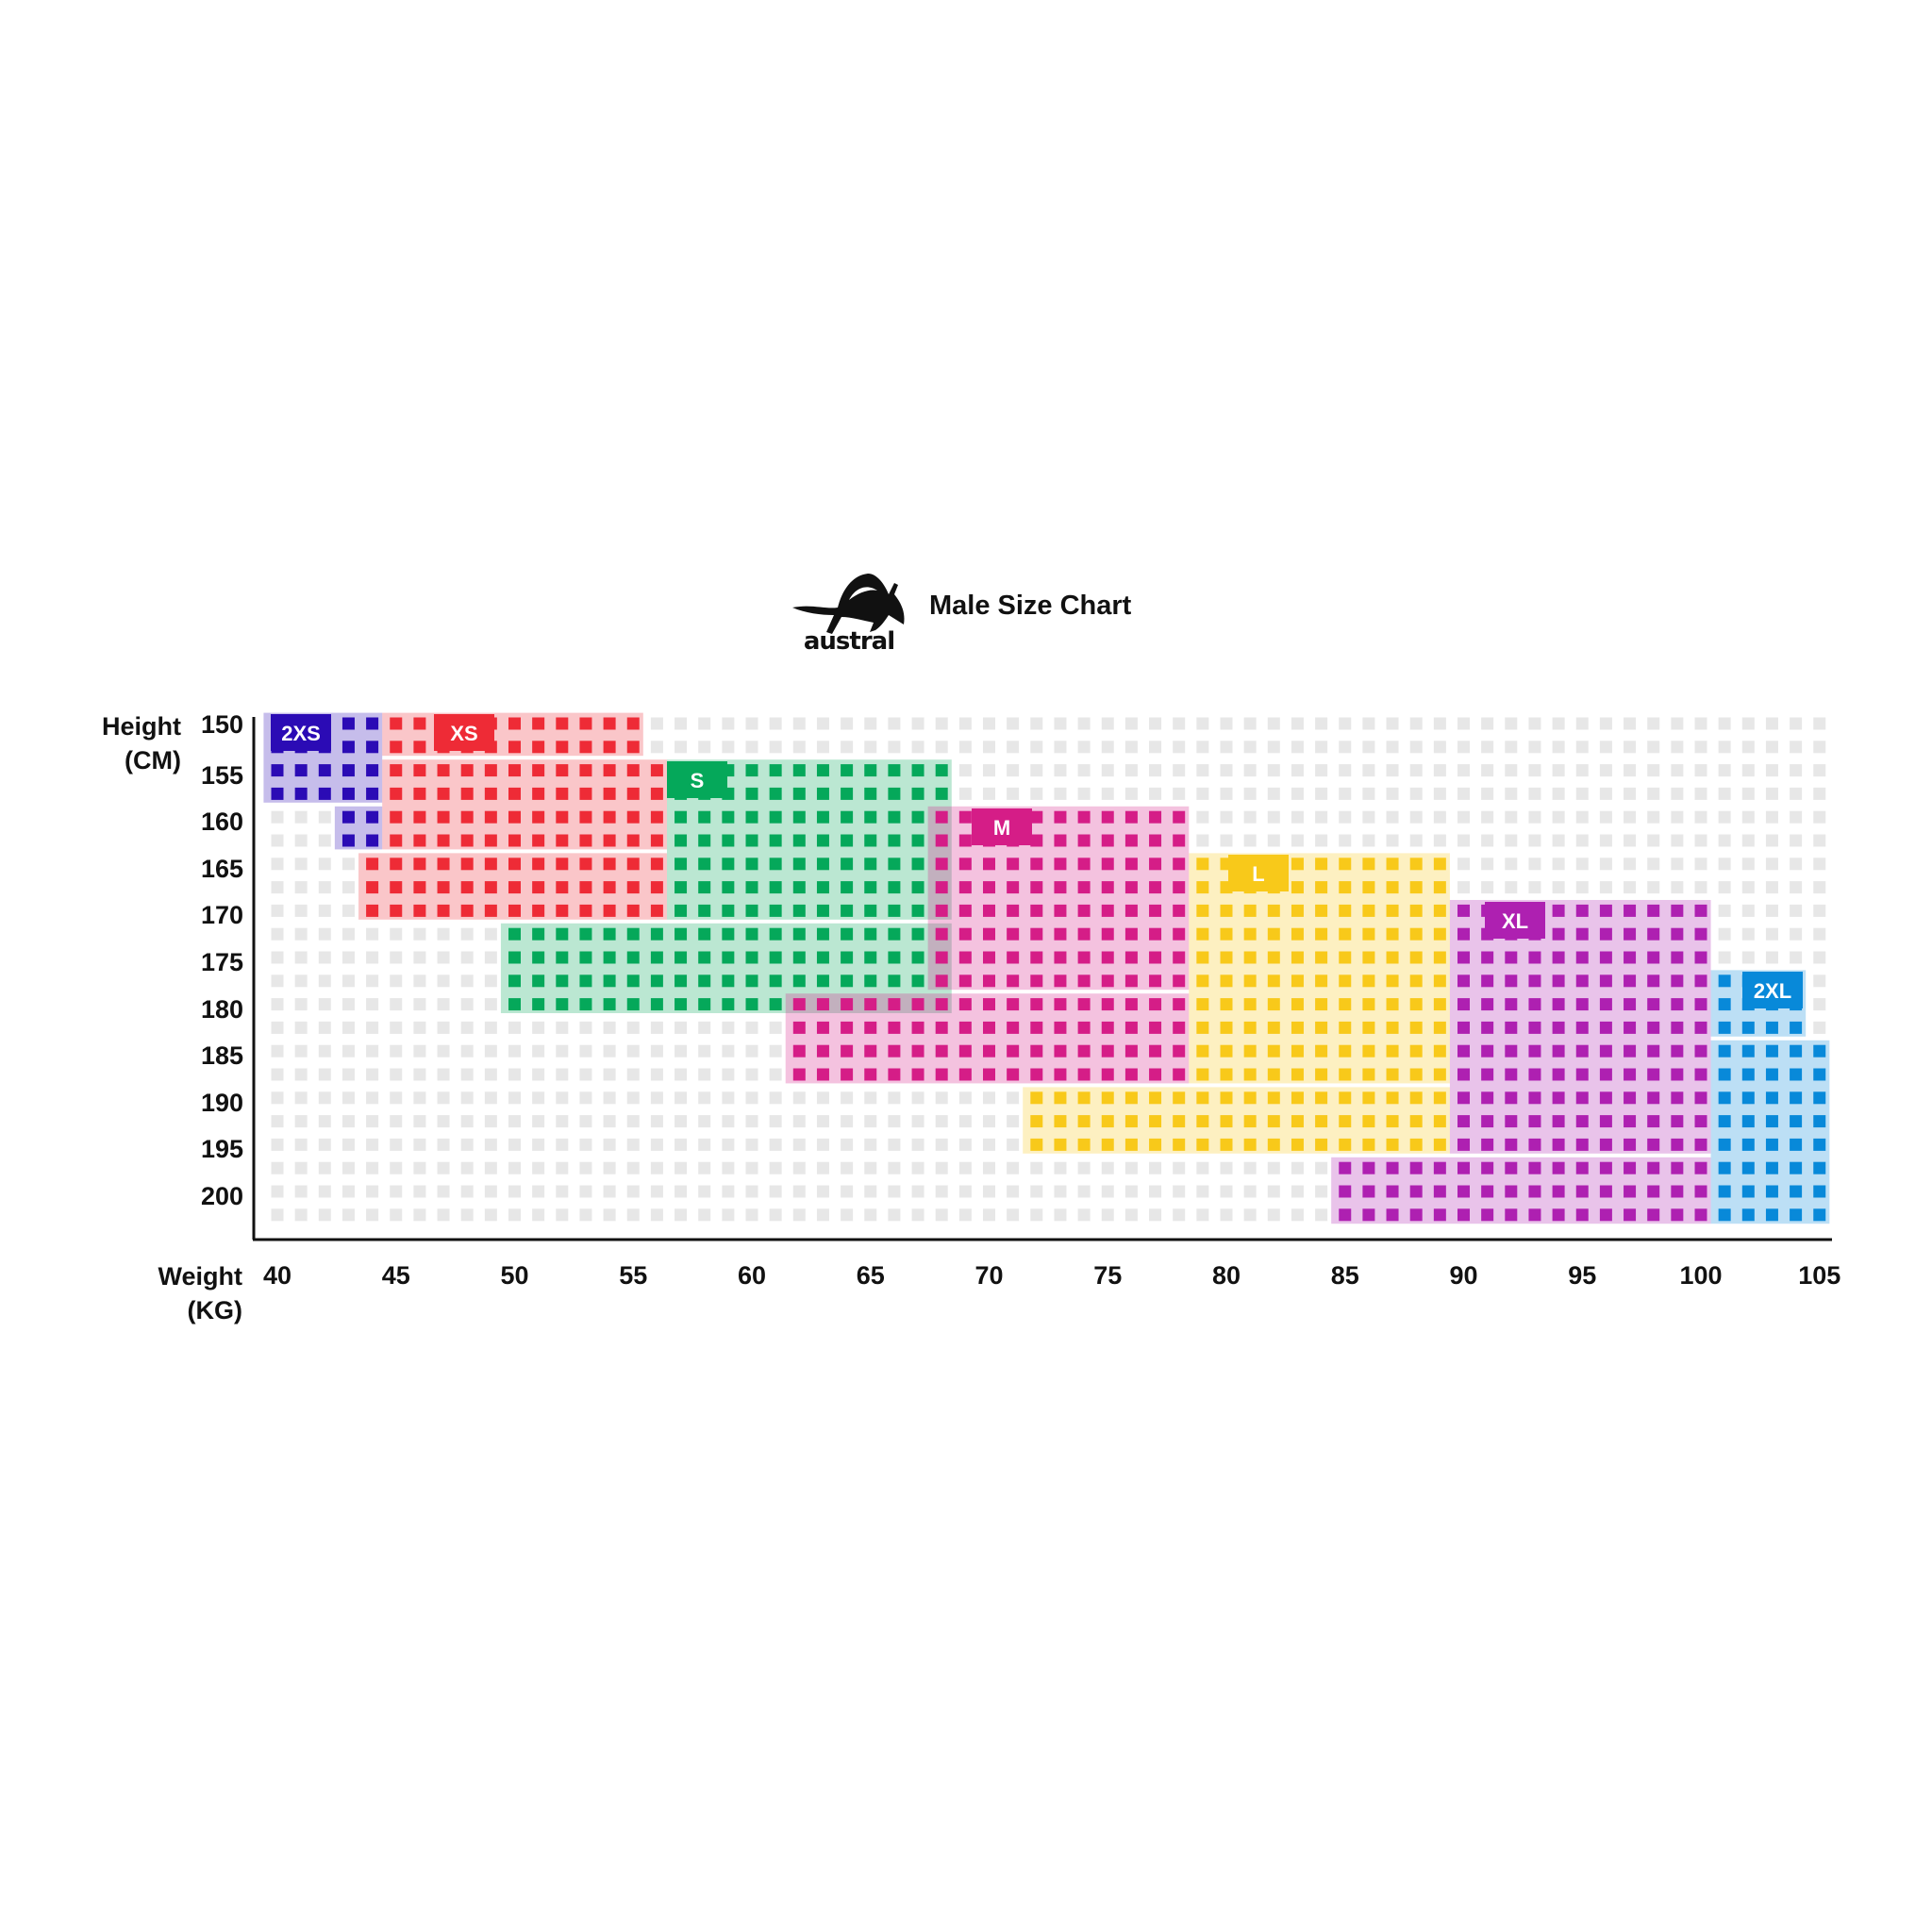  Describe the element at coordinates (1724, 1121) in the screenshot. I see `size-cell-2xl` at that location.